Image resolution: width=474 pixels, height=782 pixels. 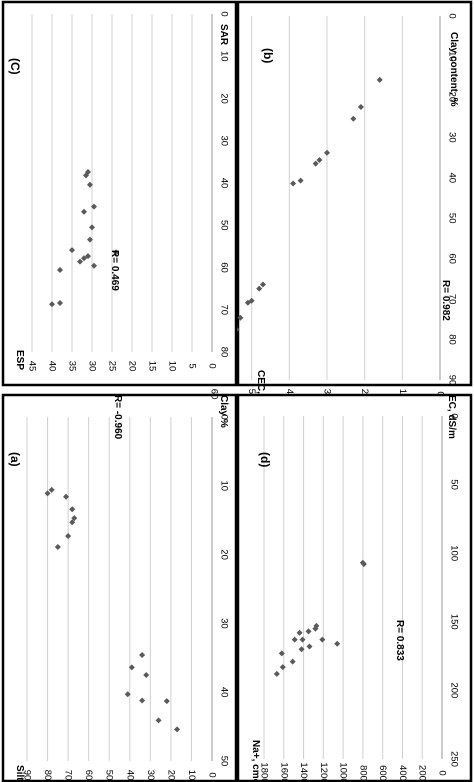 What do you see at coordinates (114, 270) in the screenshot?
I see `correlation-annotation: R= 0.469` at bounding box center [114, 270].